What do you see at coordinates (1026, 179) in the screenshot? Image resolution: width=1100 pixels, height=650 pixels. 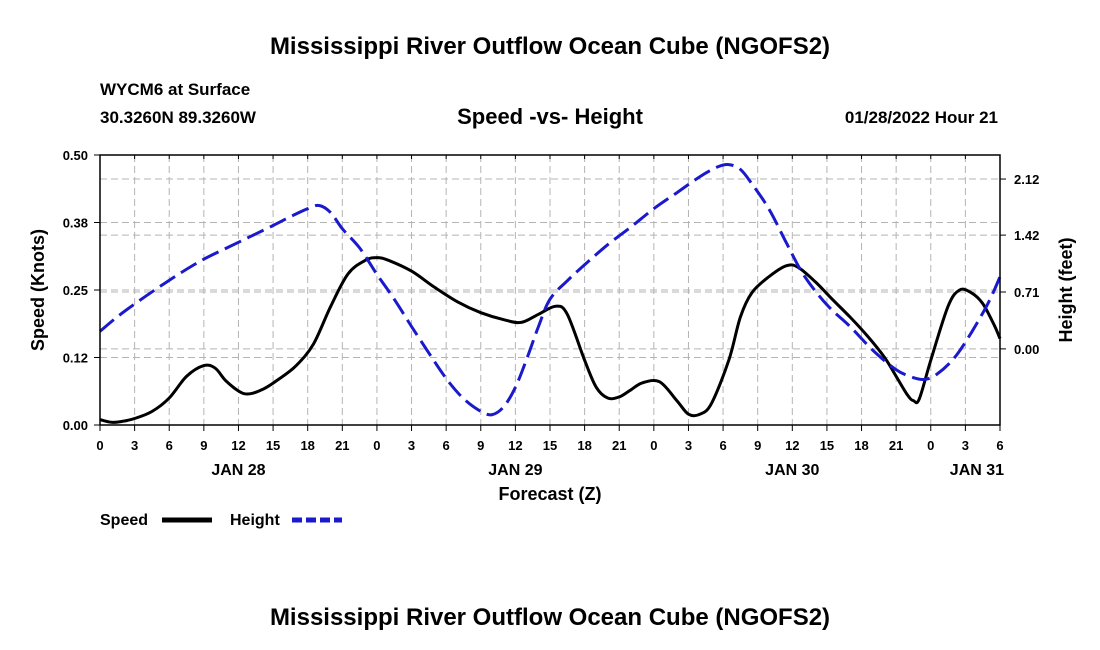 I see `y-right-tick-label: 2.12` at bounding box center [1026, 179].